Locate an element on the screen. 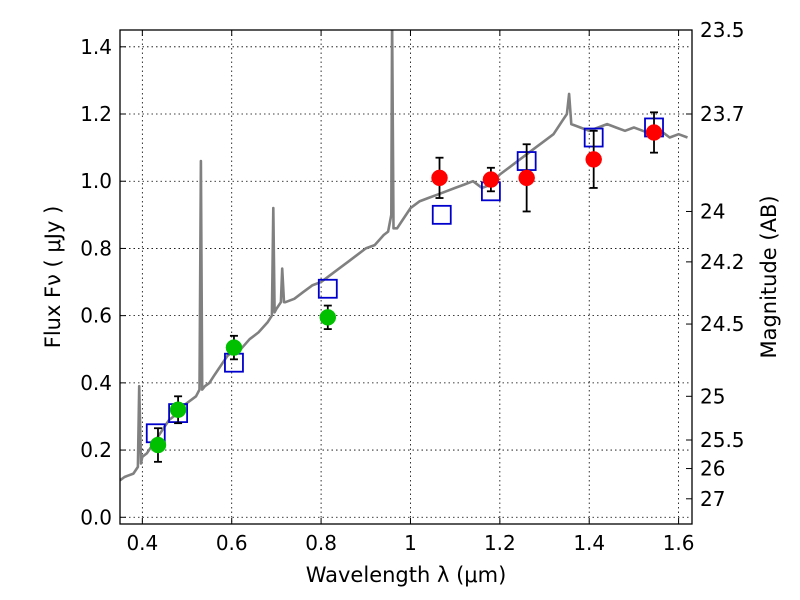  right-tick-label: 24.2 is located at coordinates (722, 262).